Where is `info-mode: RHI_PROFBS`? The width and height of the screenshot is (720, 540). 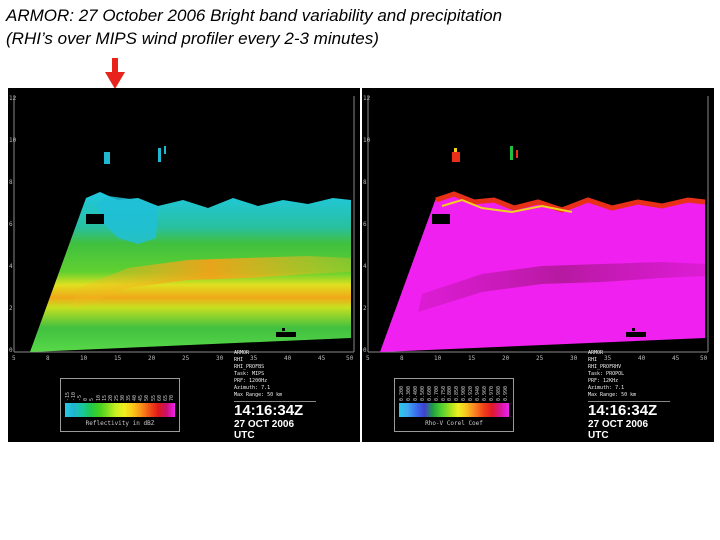
info-mode: RHI_PROFBS is located at coordinates (249, 367).